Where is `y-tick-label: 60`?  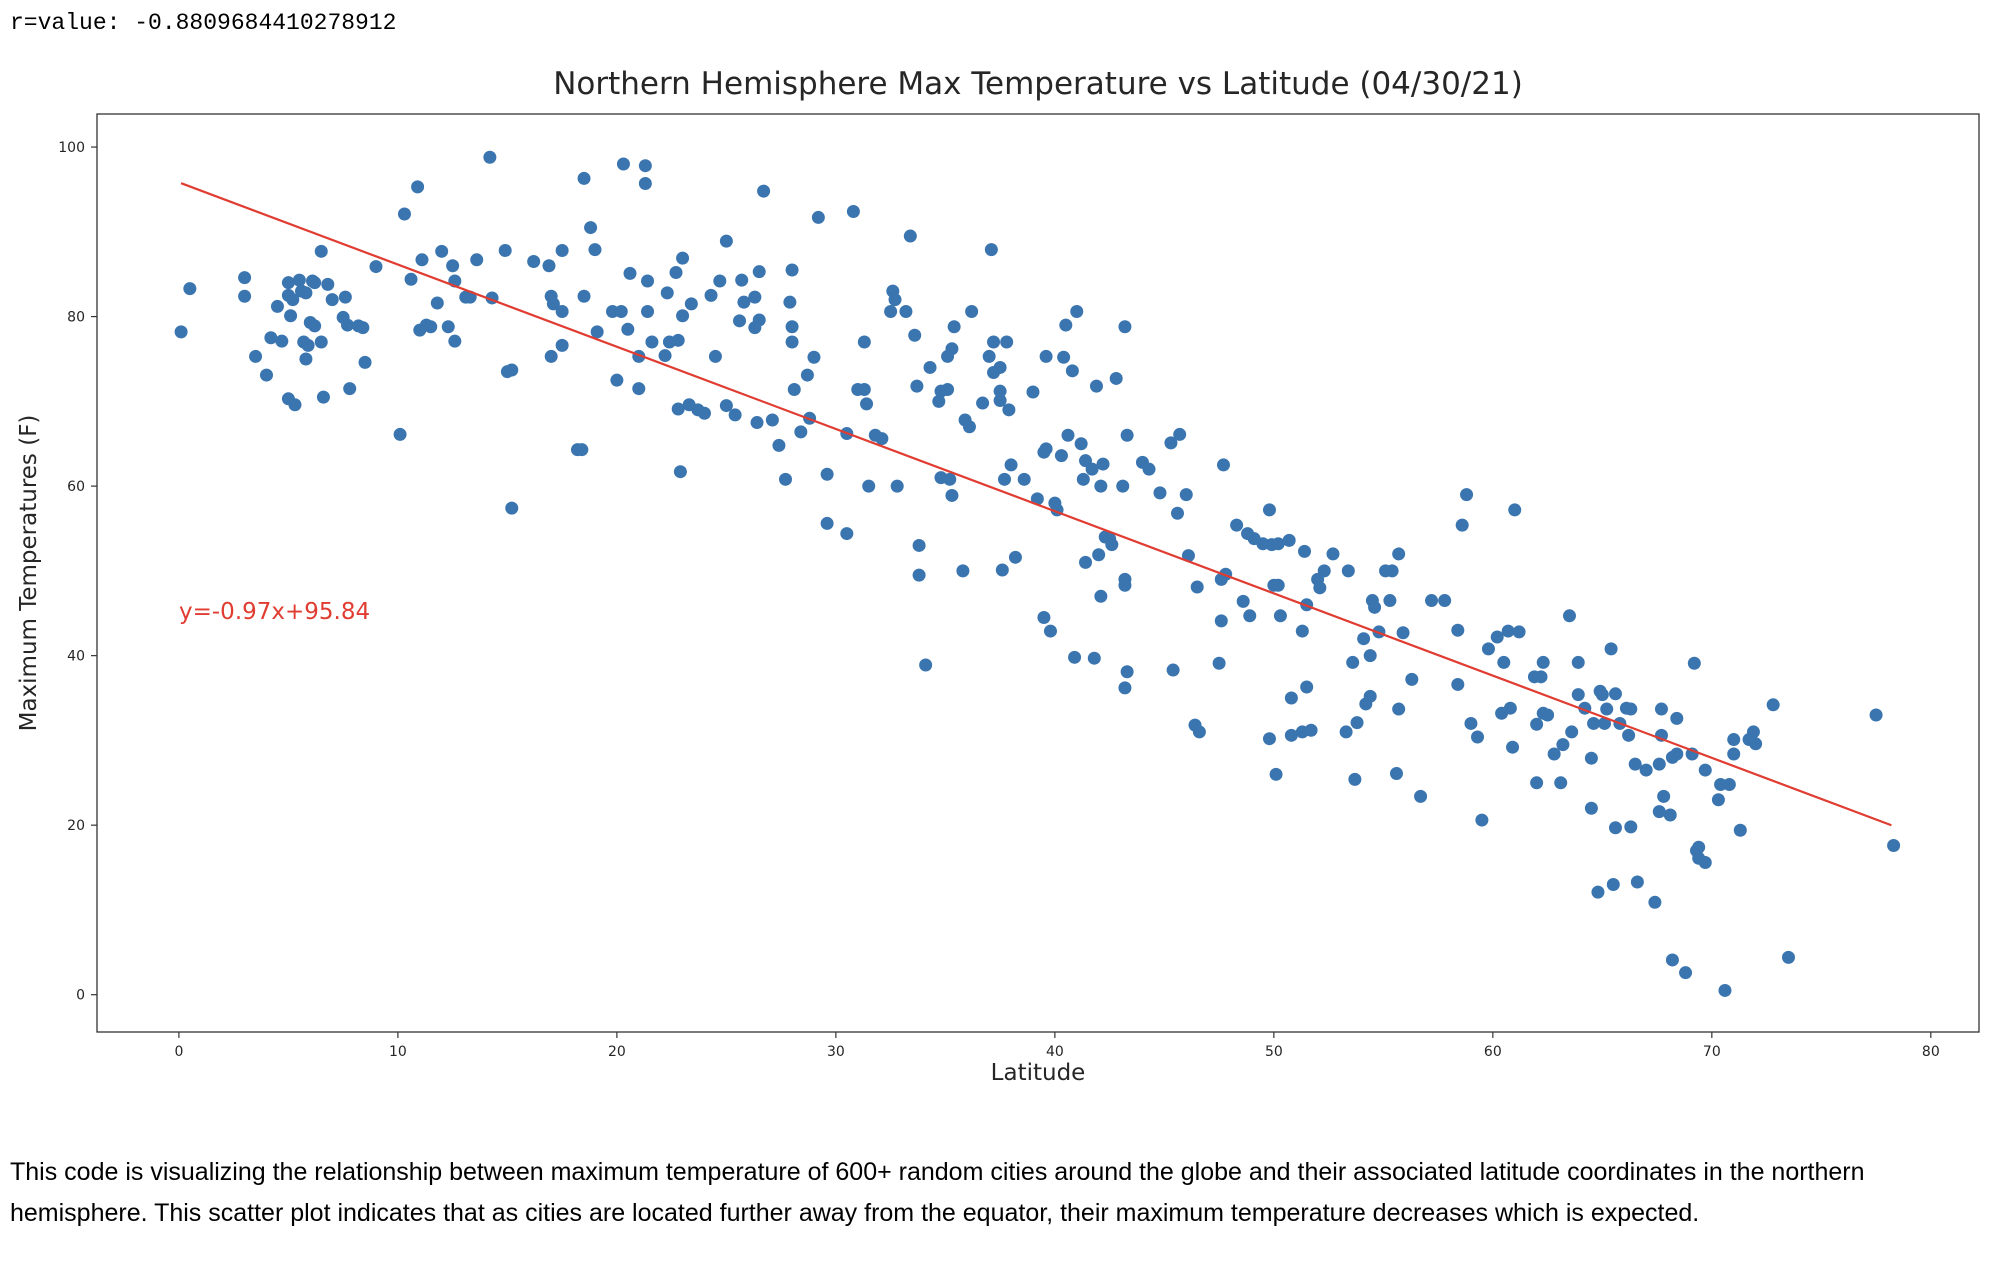 y-tick-label: 60 is located at coordinates (76, 487).